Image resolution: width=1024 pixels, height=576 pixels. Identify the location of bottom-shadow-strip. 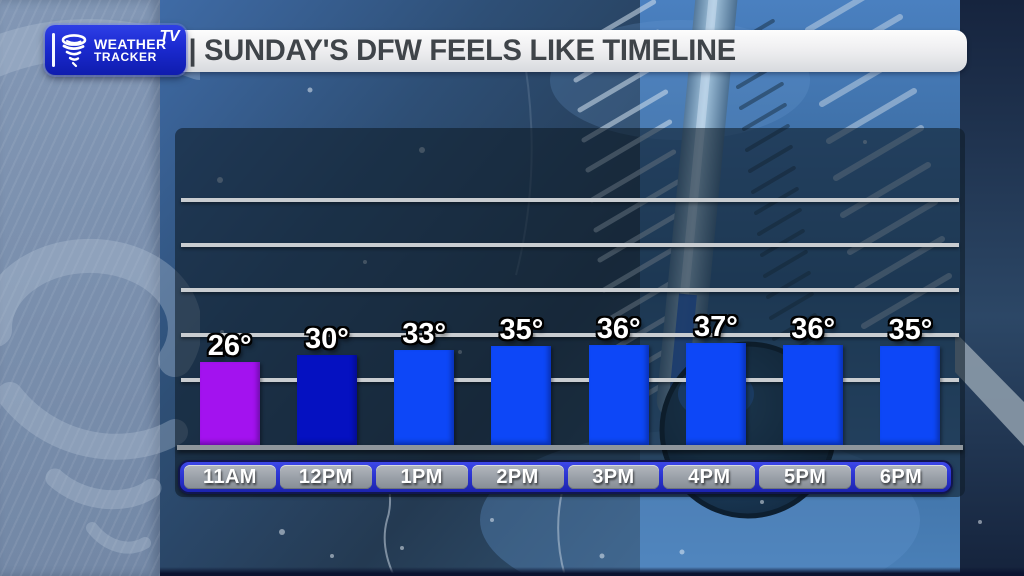
(592, 571).